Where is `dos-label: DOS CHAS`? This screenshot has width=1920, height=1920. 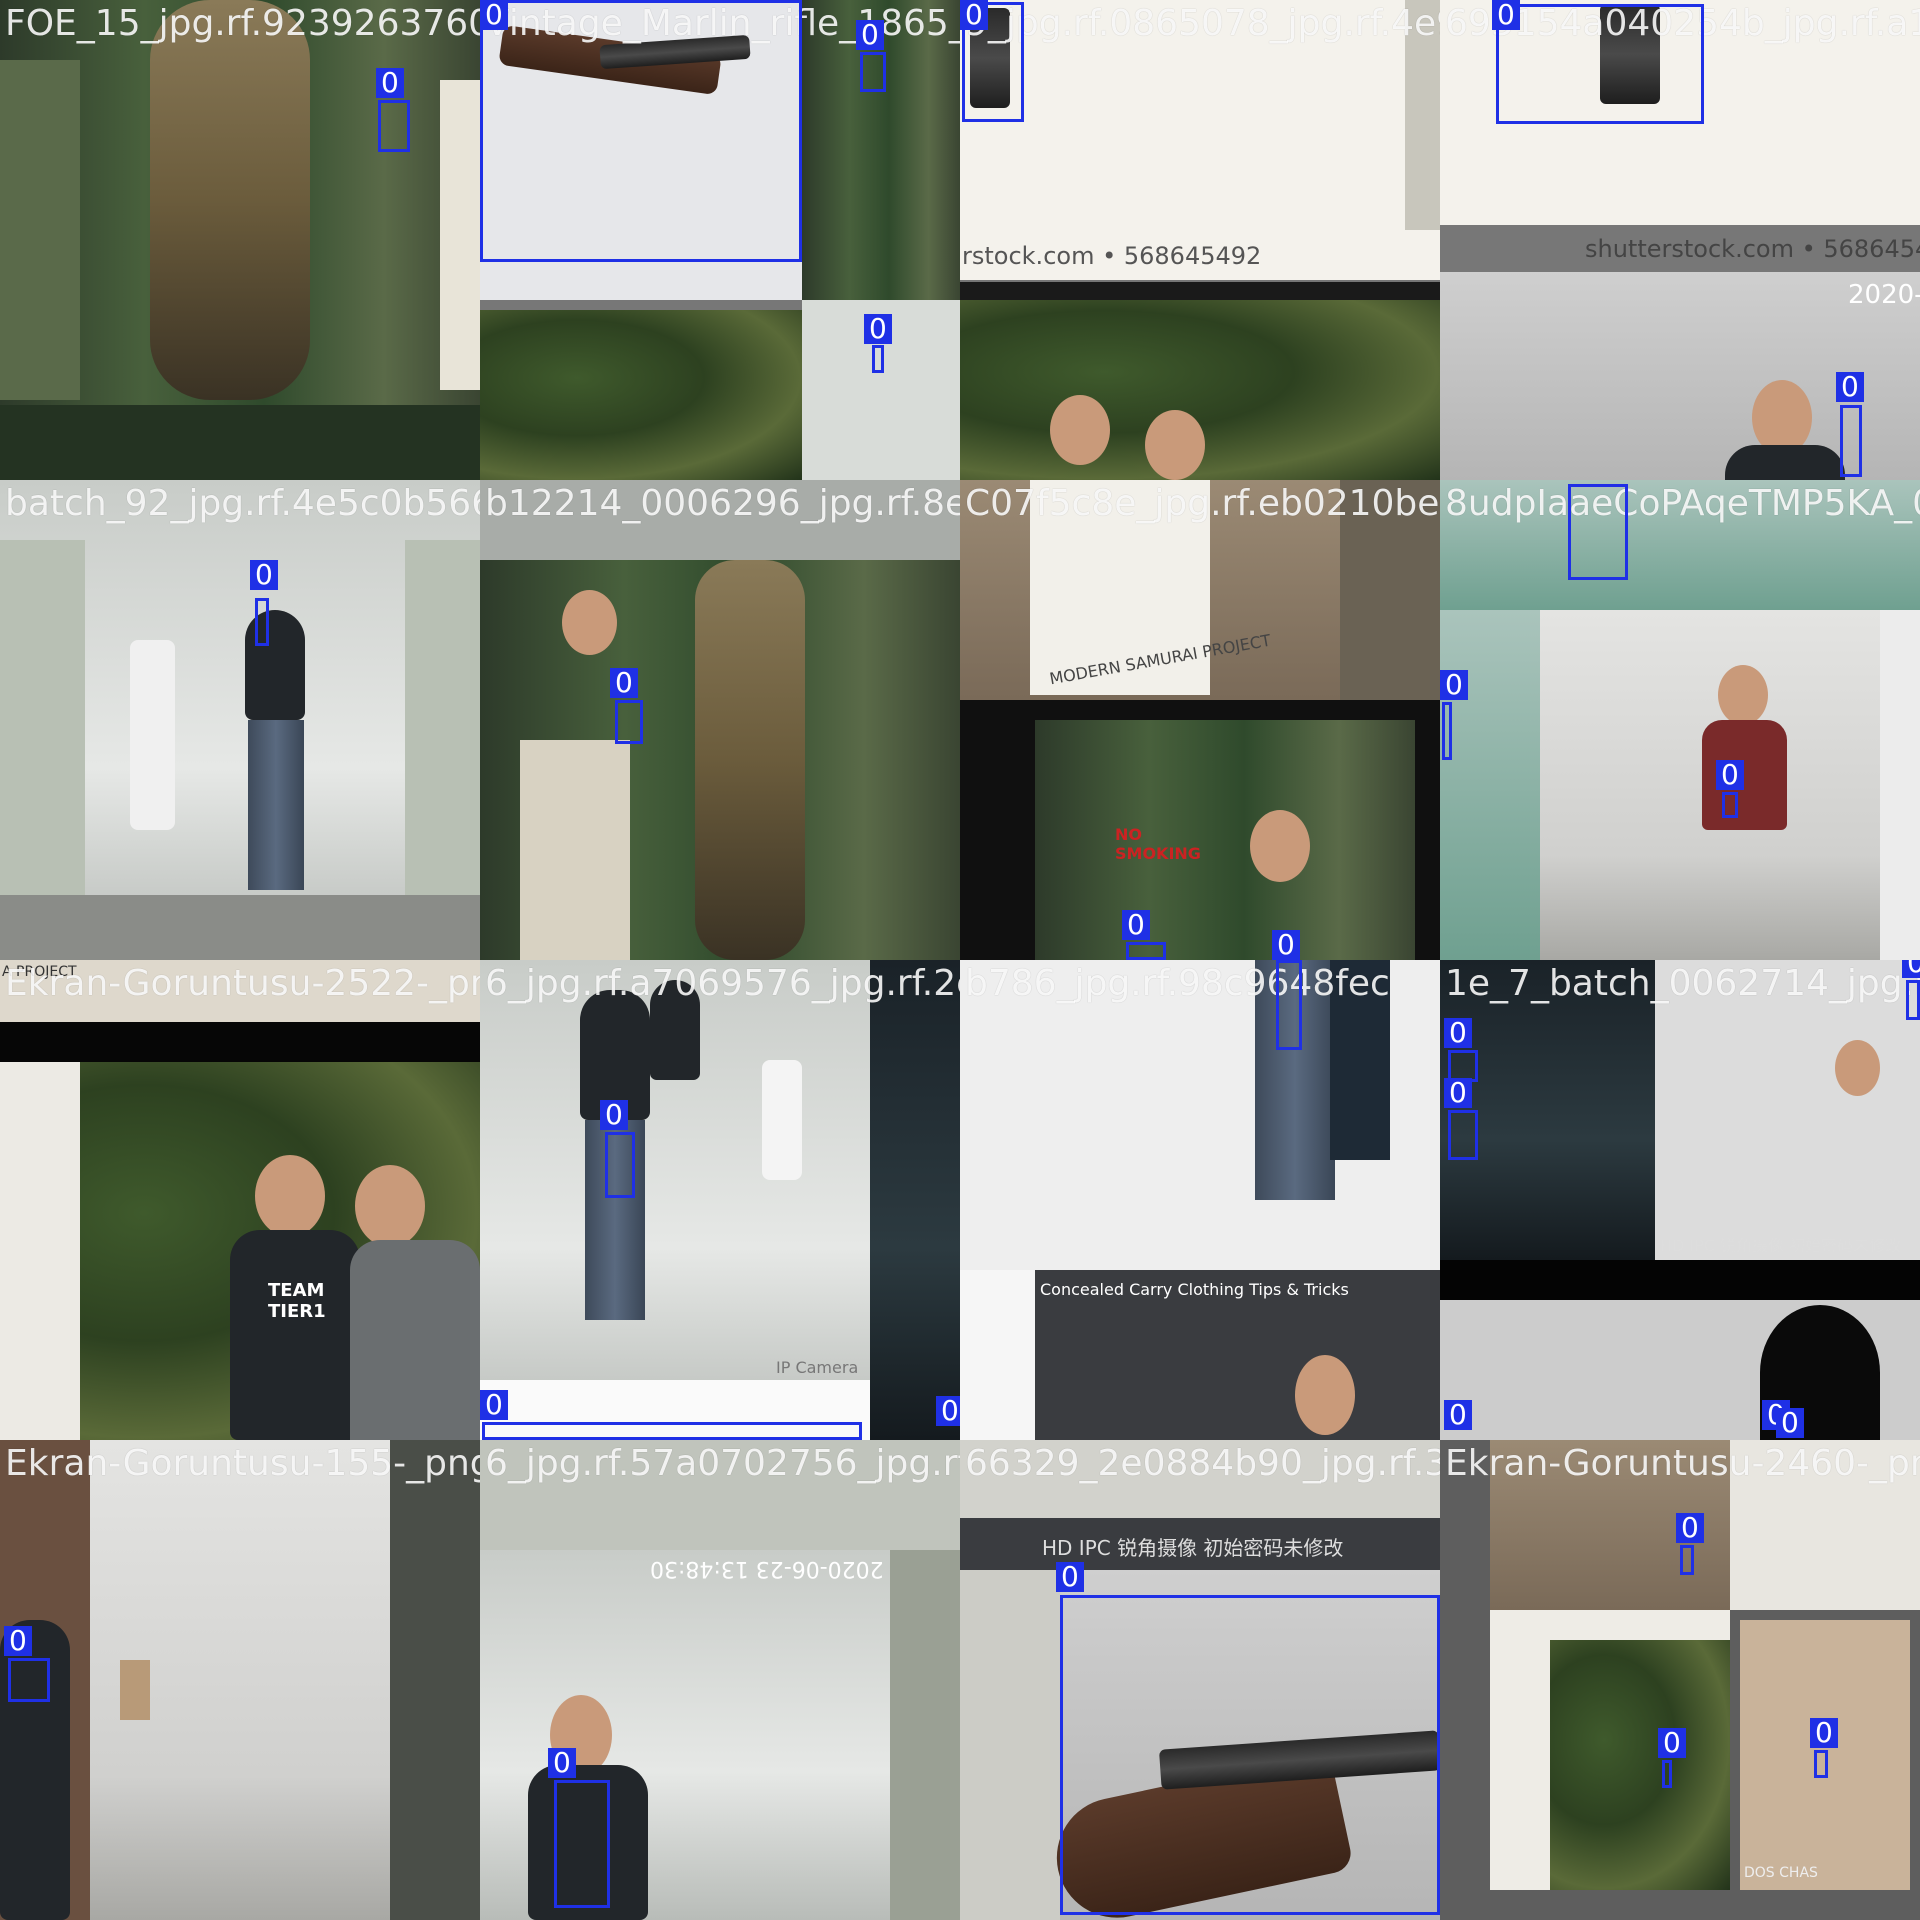 dos-label: DOS CHAS is located at coordinates (1781, 1873).